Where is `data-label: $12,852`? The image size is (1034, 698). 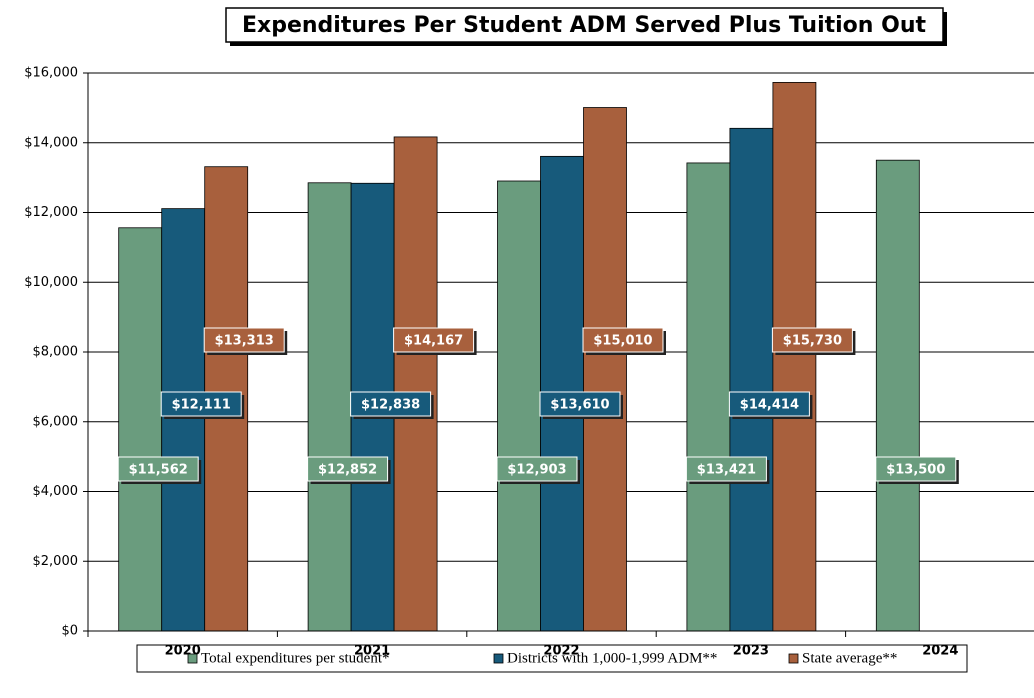 data-label: $12,852 is located at coordinates (347, 470).